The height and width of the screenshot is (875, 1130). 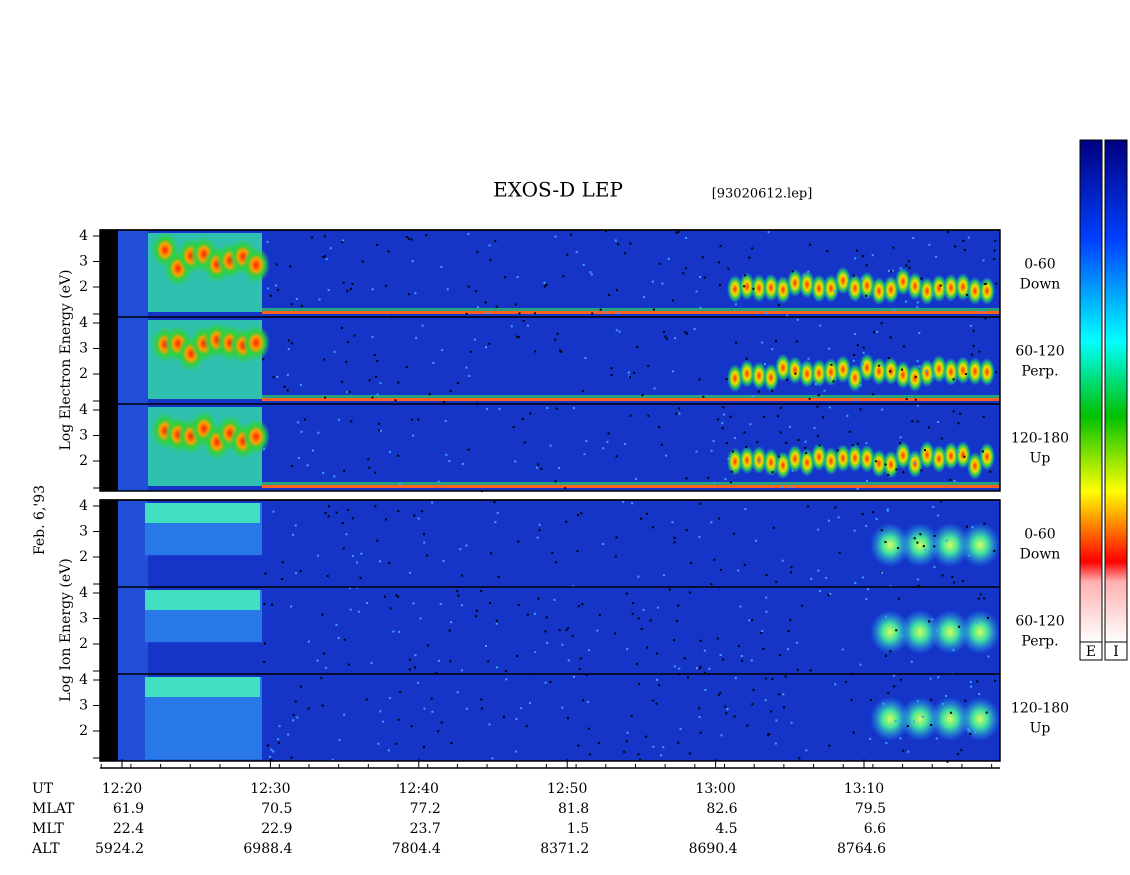 What do you see at coordinates (133, 543) in the screenshot?
I see `noise-band` at bounding box center [133, 543].